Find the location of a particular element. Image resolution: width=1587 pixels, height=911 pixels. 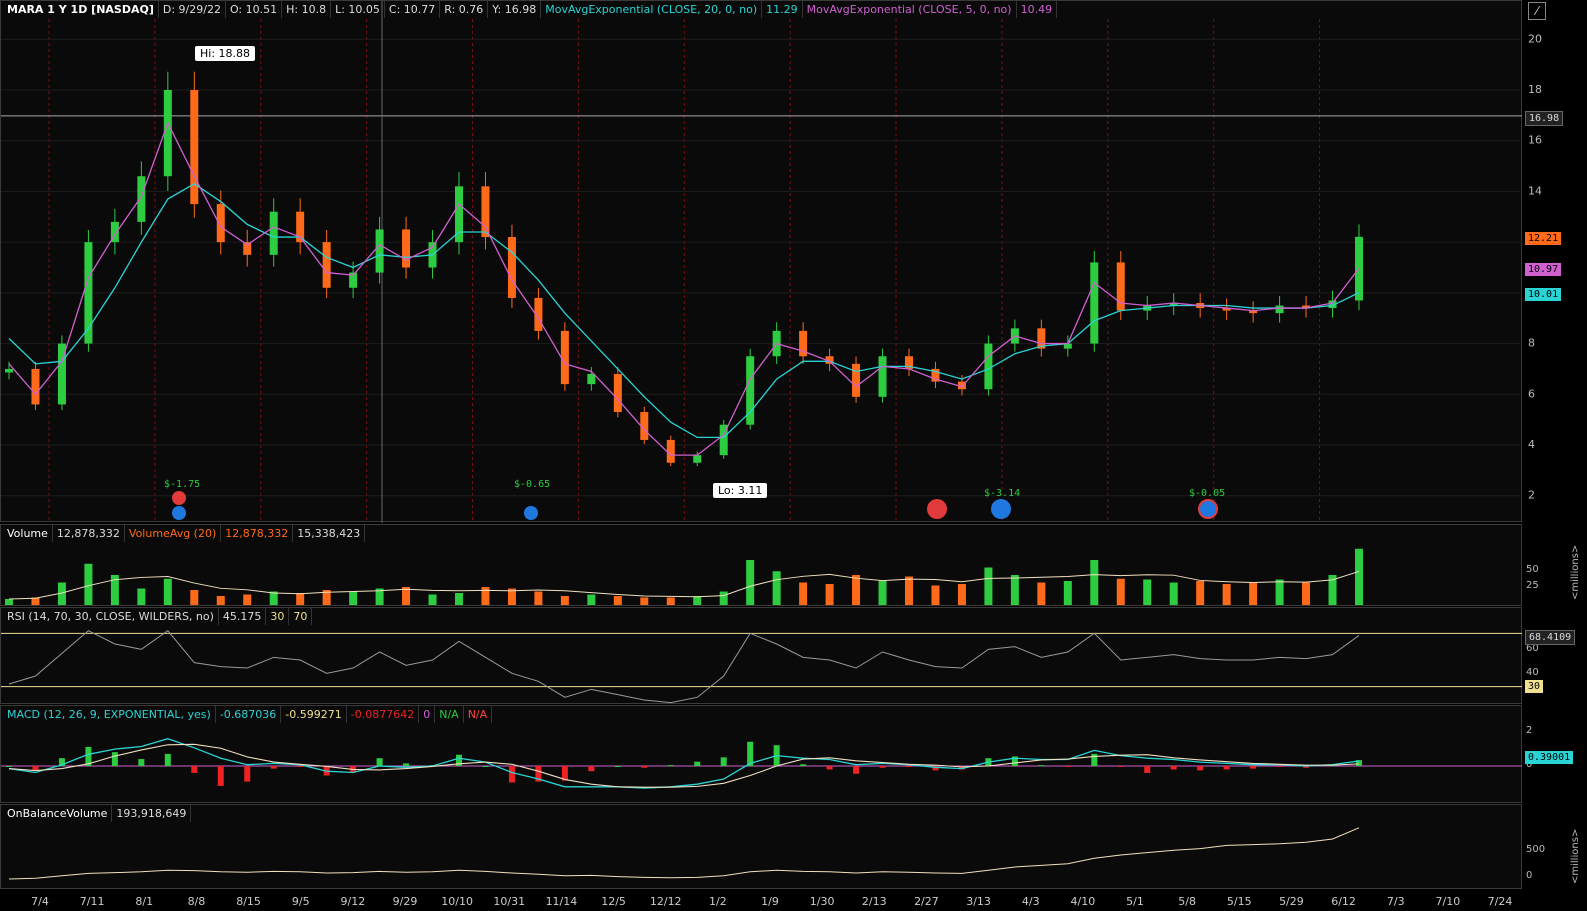

symbol-label: MARA 1 Y 1D [NASDAQ] is located at coordinates (81, 9).